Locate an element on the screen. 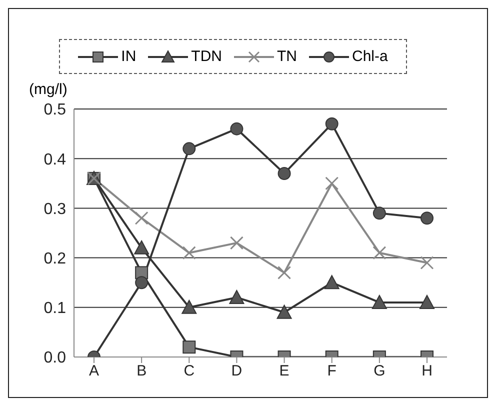 The width and height of the screenshot is (497, 409). x-tick-label: D is located at coordinates (236, 371).